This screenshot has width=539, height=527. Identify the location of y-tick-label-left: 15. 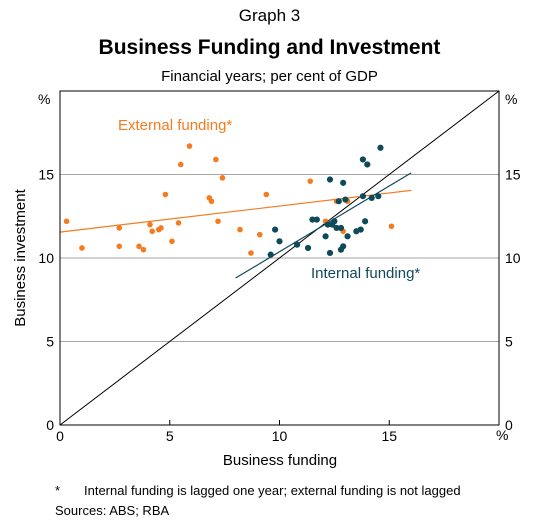
(46, 175).